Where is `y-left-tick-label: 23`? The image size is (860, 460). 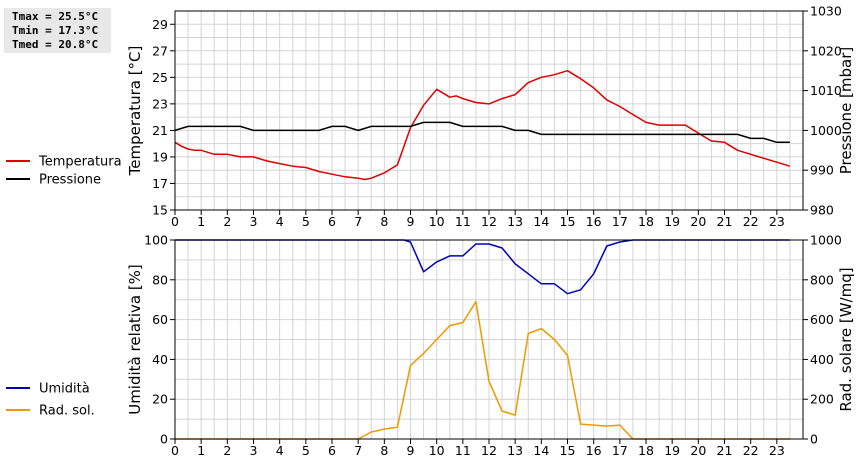
y-left-tick-label: 23 is located at coordinates (160, 103).